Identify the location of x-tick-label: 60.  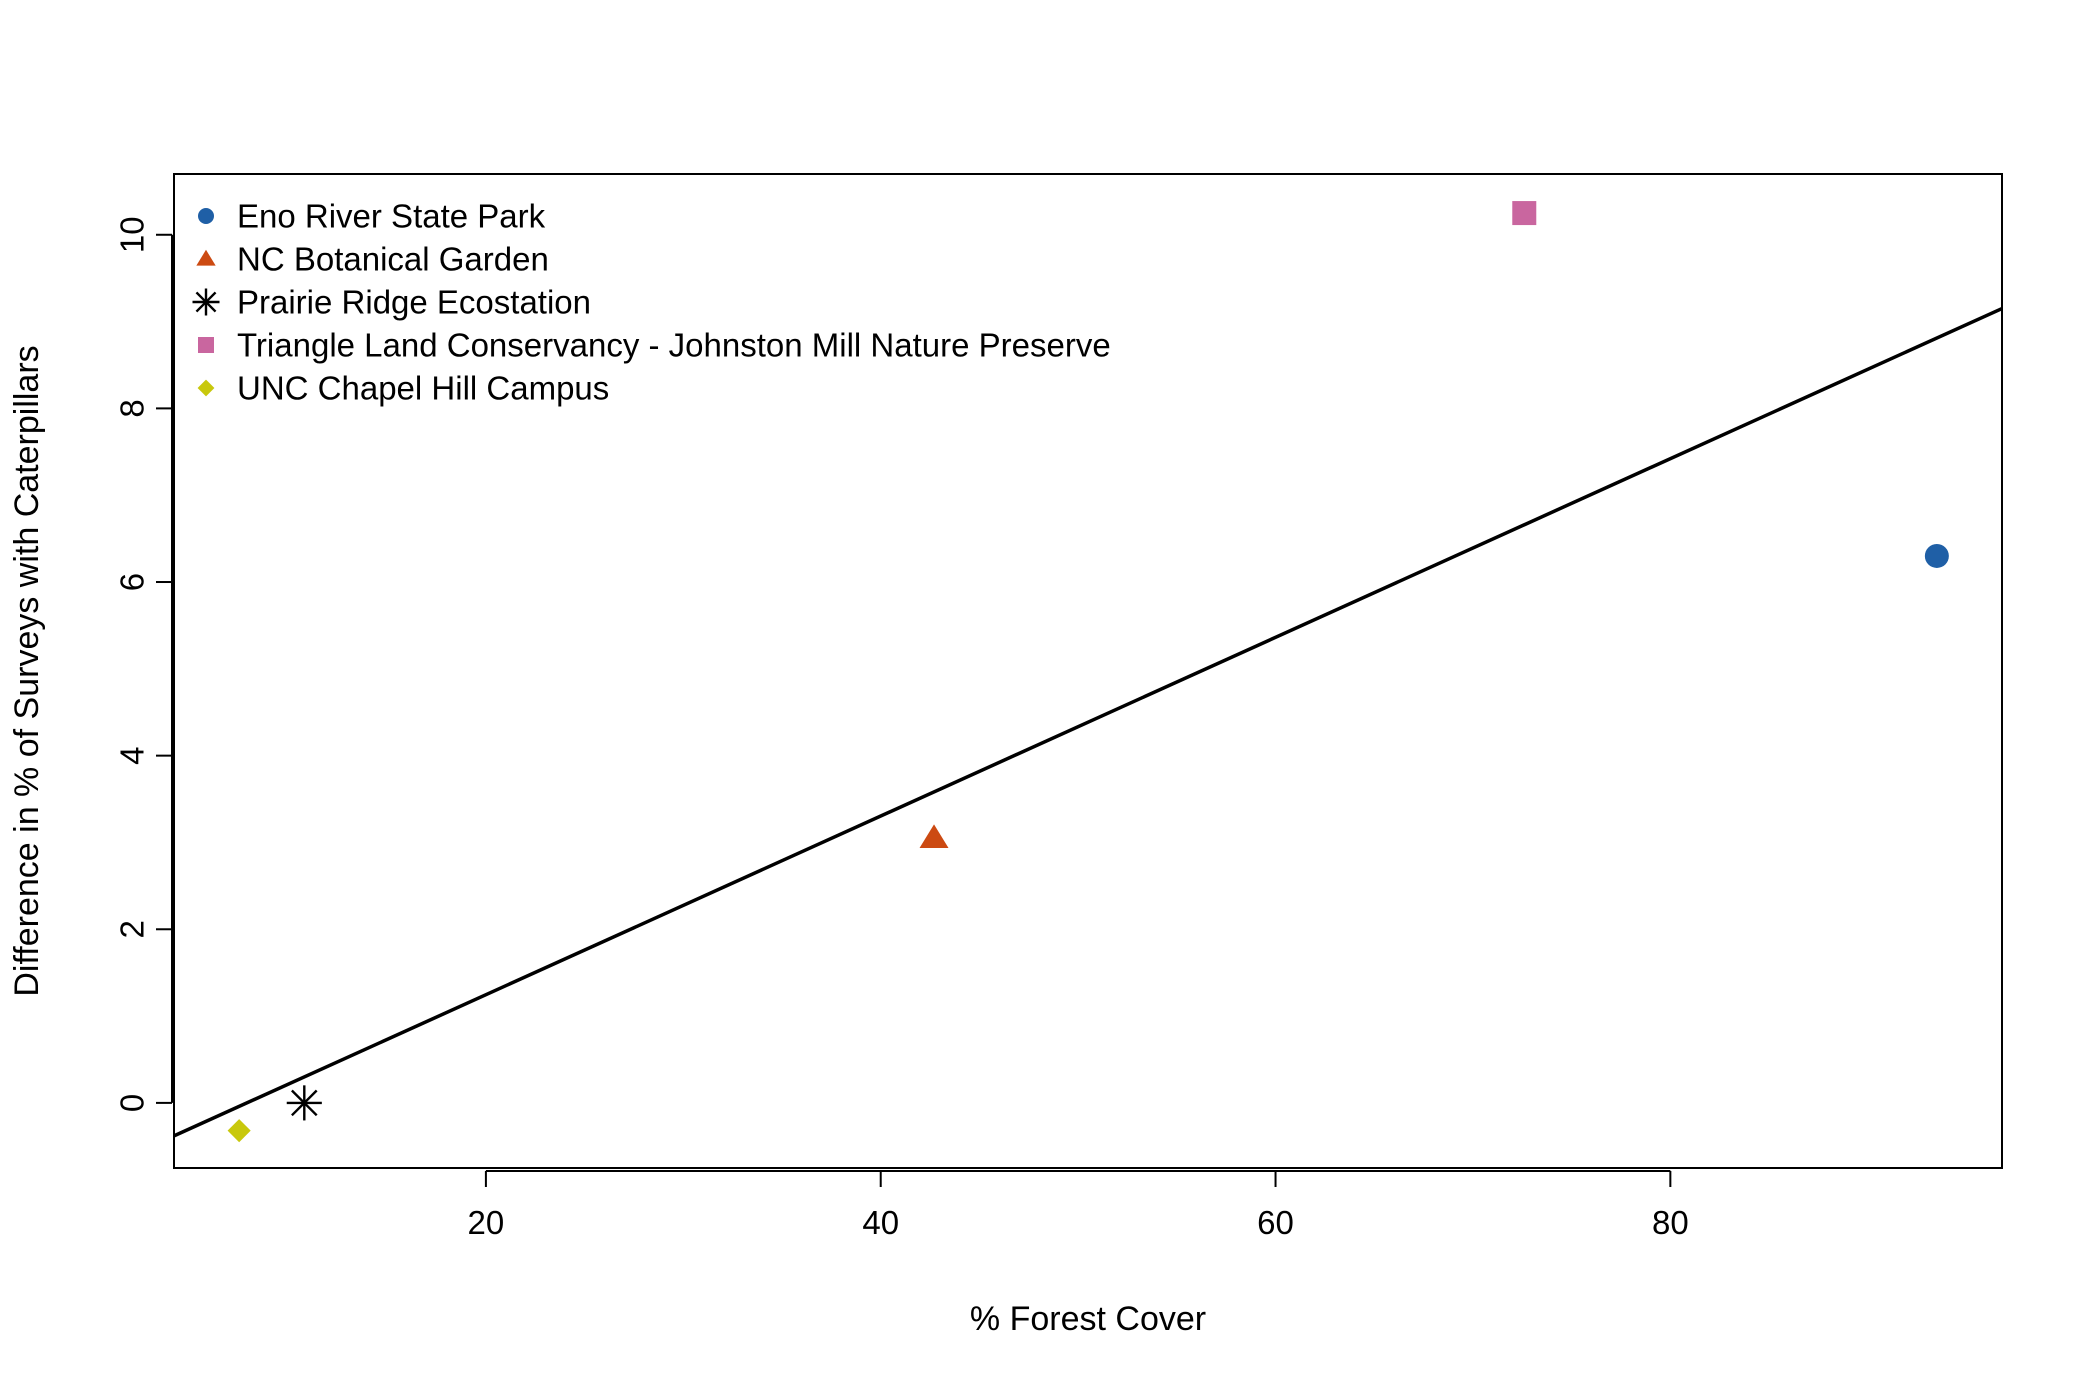
(1275, 1222).